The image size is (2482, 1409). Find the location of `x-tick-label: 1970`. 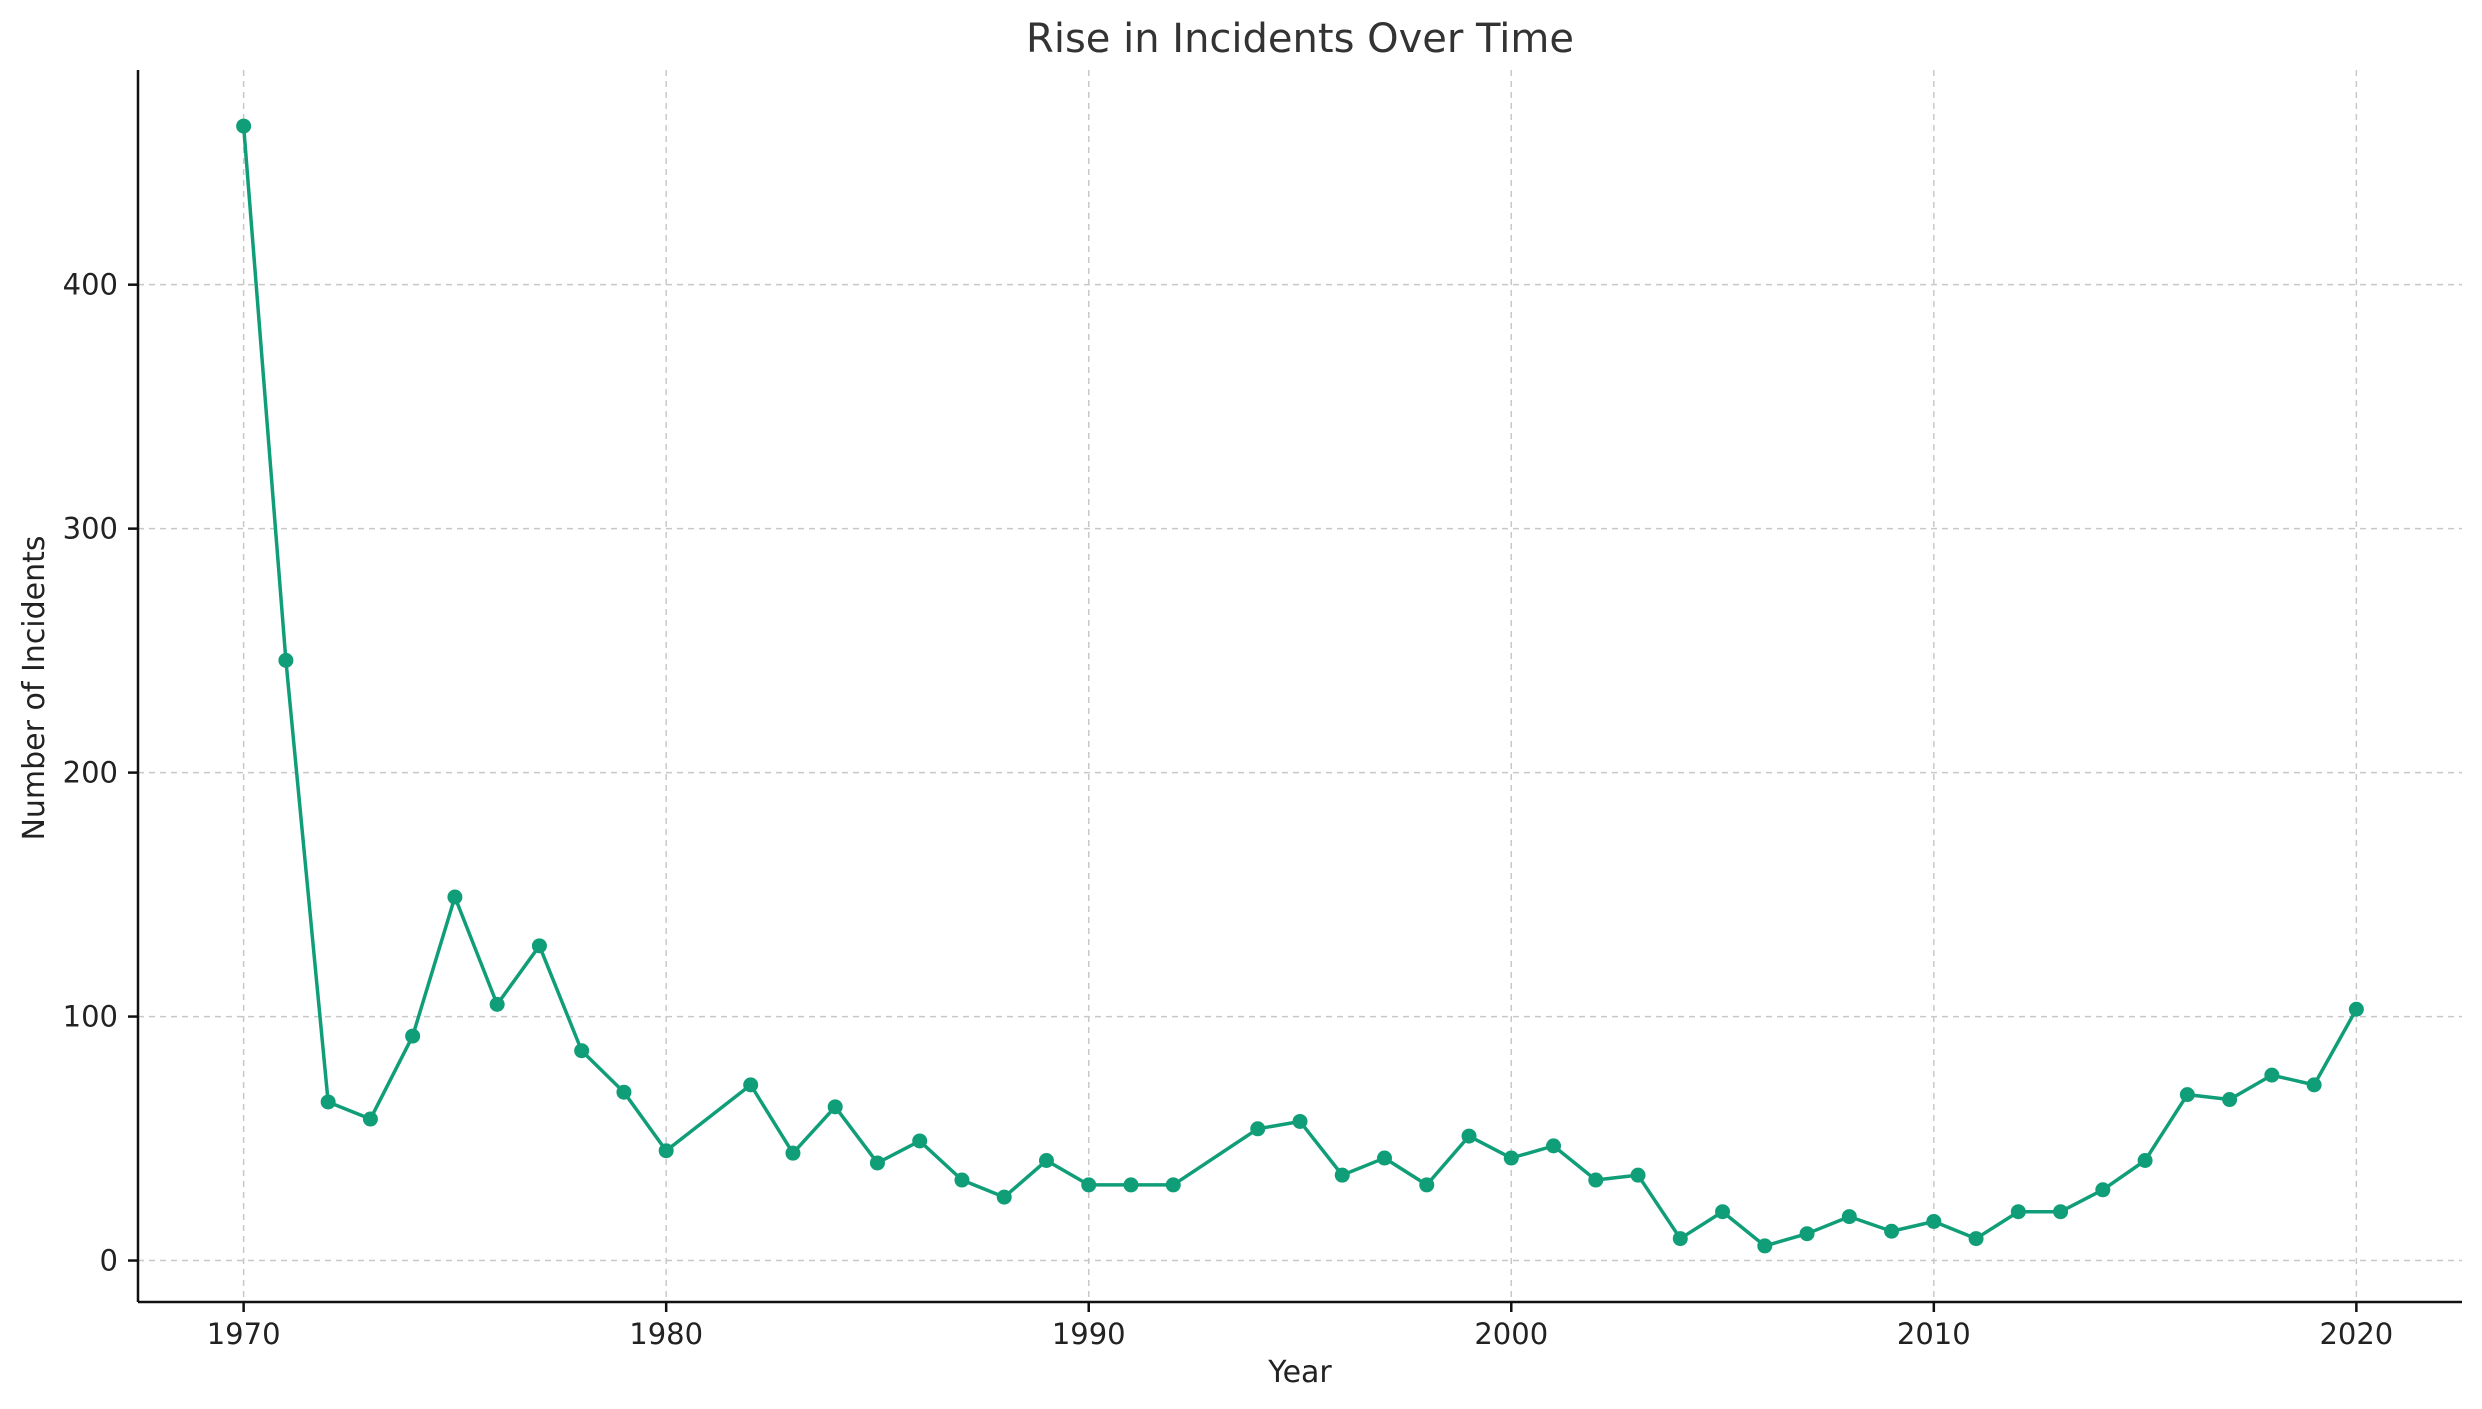

x-tick-label: 1970 is located at coordinates (244, 1334).